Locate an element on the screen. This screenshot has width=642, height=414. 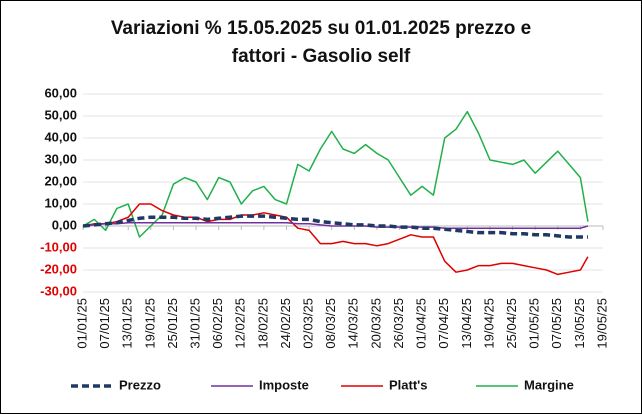
legend-label: Platt's is located at coordinates (408, 384).